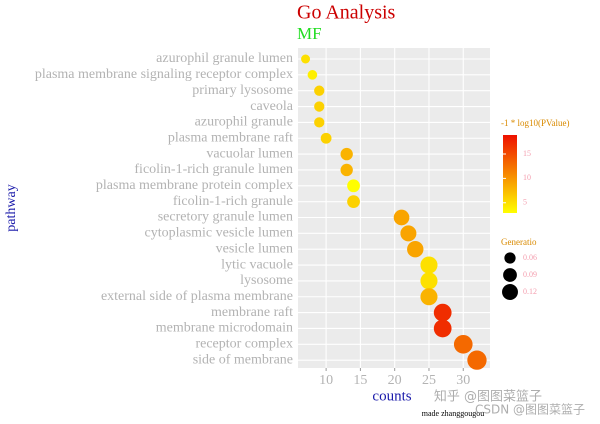 This screenshot has width=600, height=424. Describe the element at coordinates (391, 396) in the screenshot. I see `x-axis-title: counts` at that location.